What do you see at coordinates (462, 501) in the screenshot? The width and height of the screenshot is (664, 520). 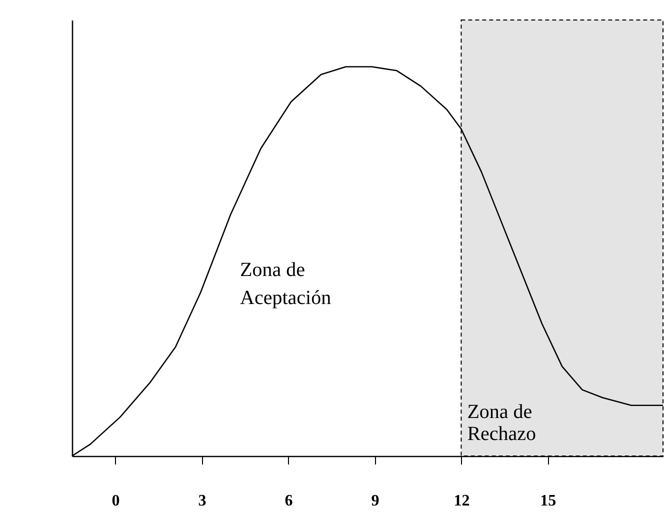 I see `x-tick-label: 12` at bounding box center [462, 501].